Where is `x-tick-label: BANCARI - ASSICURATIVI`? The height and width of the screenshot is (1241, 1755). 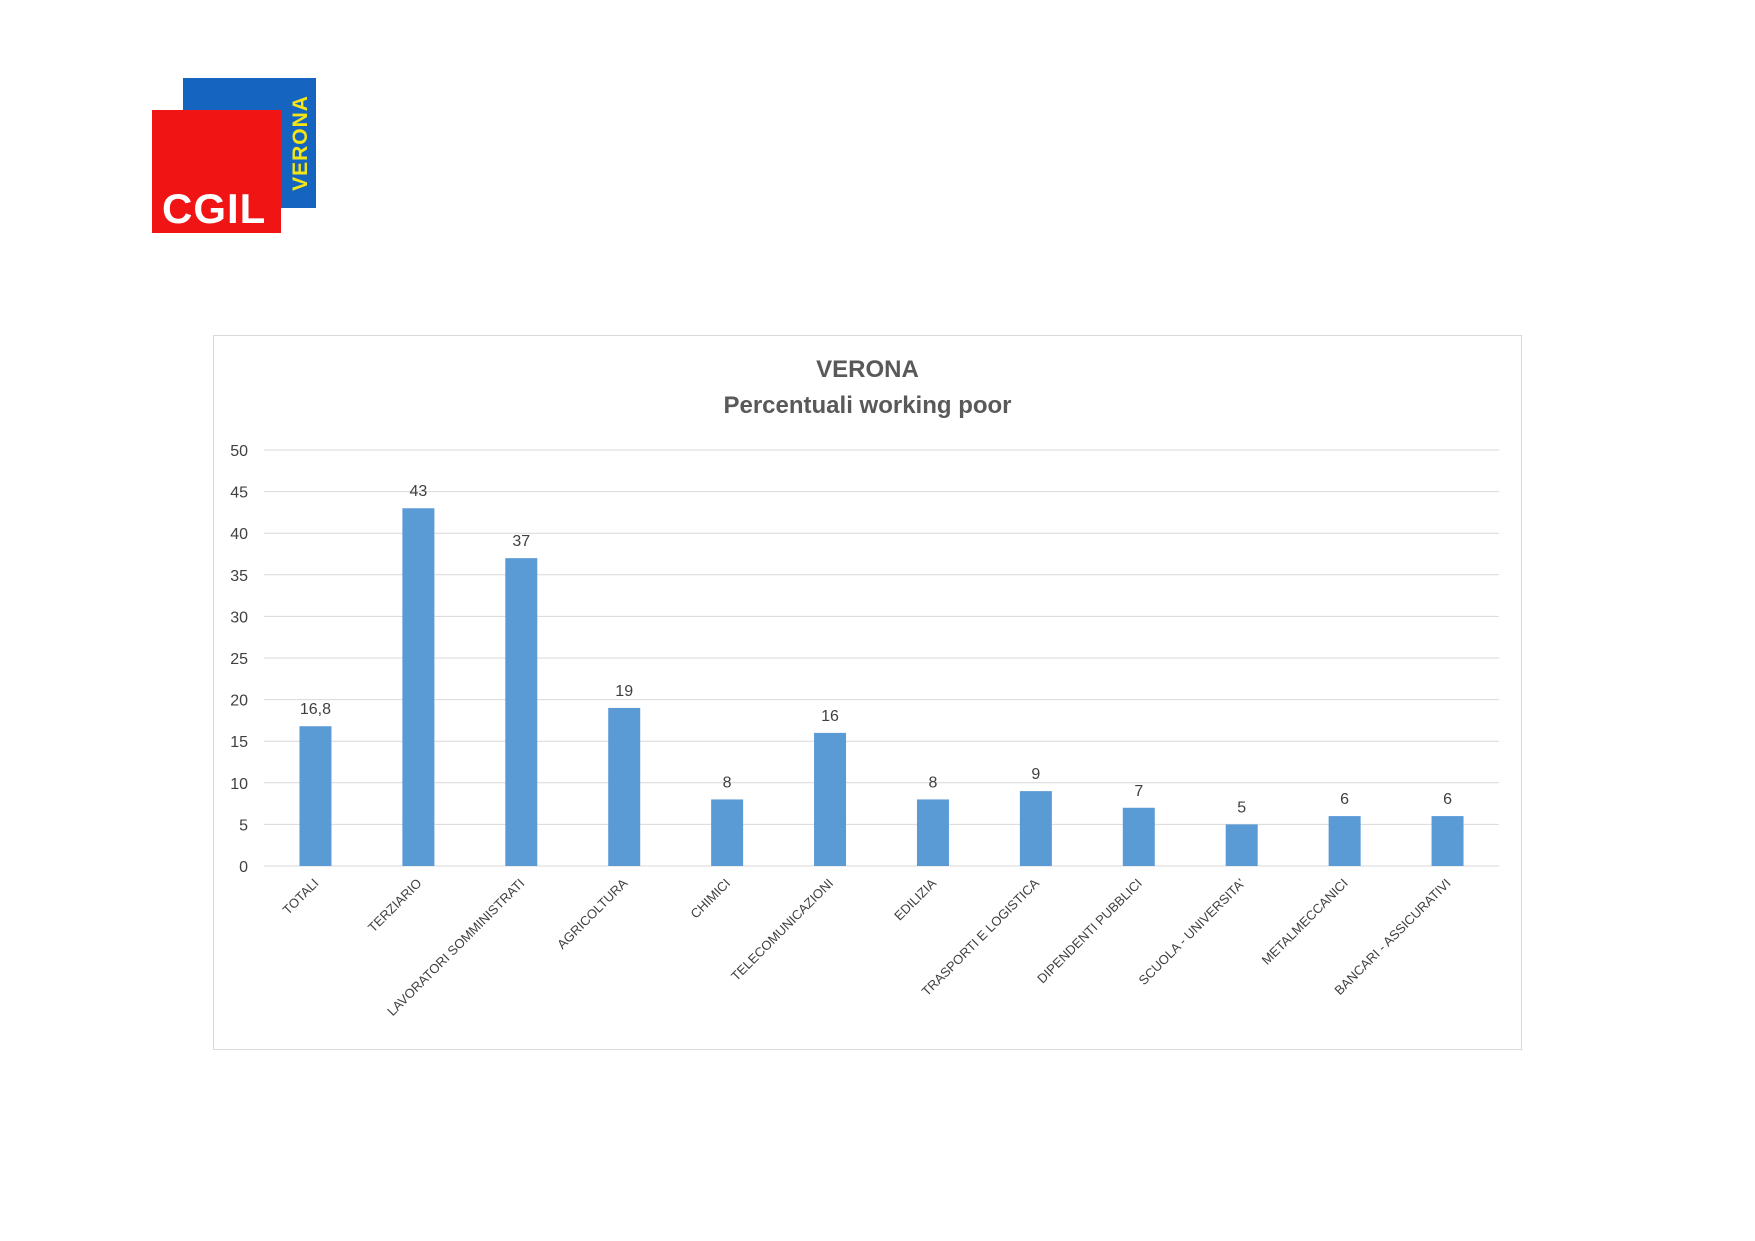 x-tick-label: BANCARI - ASSICURATIVI is located at coordinates (1392, 937).